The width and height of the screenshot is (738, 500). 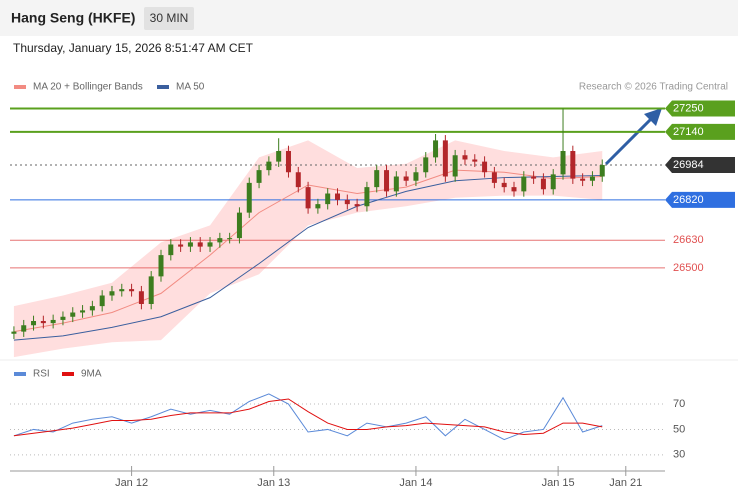 What do you see at coordinates (631, 139) in the screenshot?
I see `trend-arrow` at bounding box center [631, 139].